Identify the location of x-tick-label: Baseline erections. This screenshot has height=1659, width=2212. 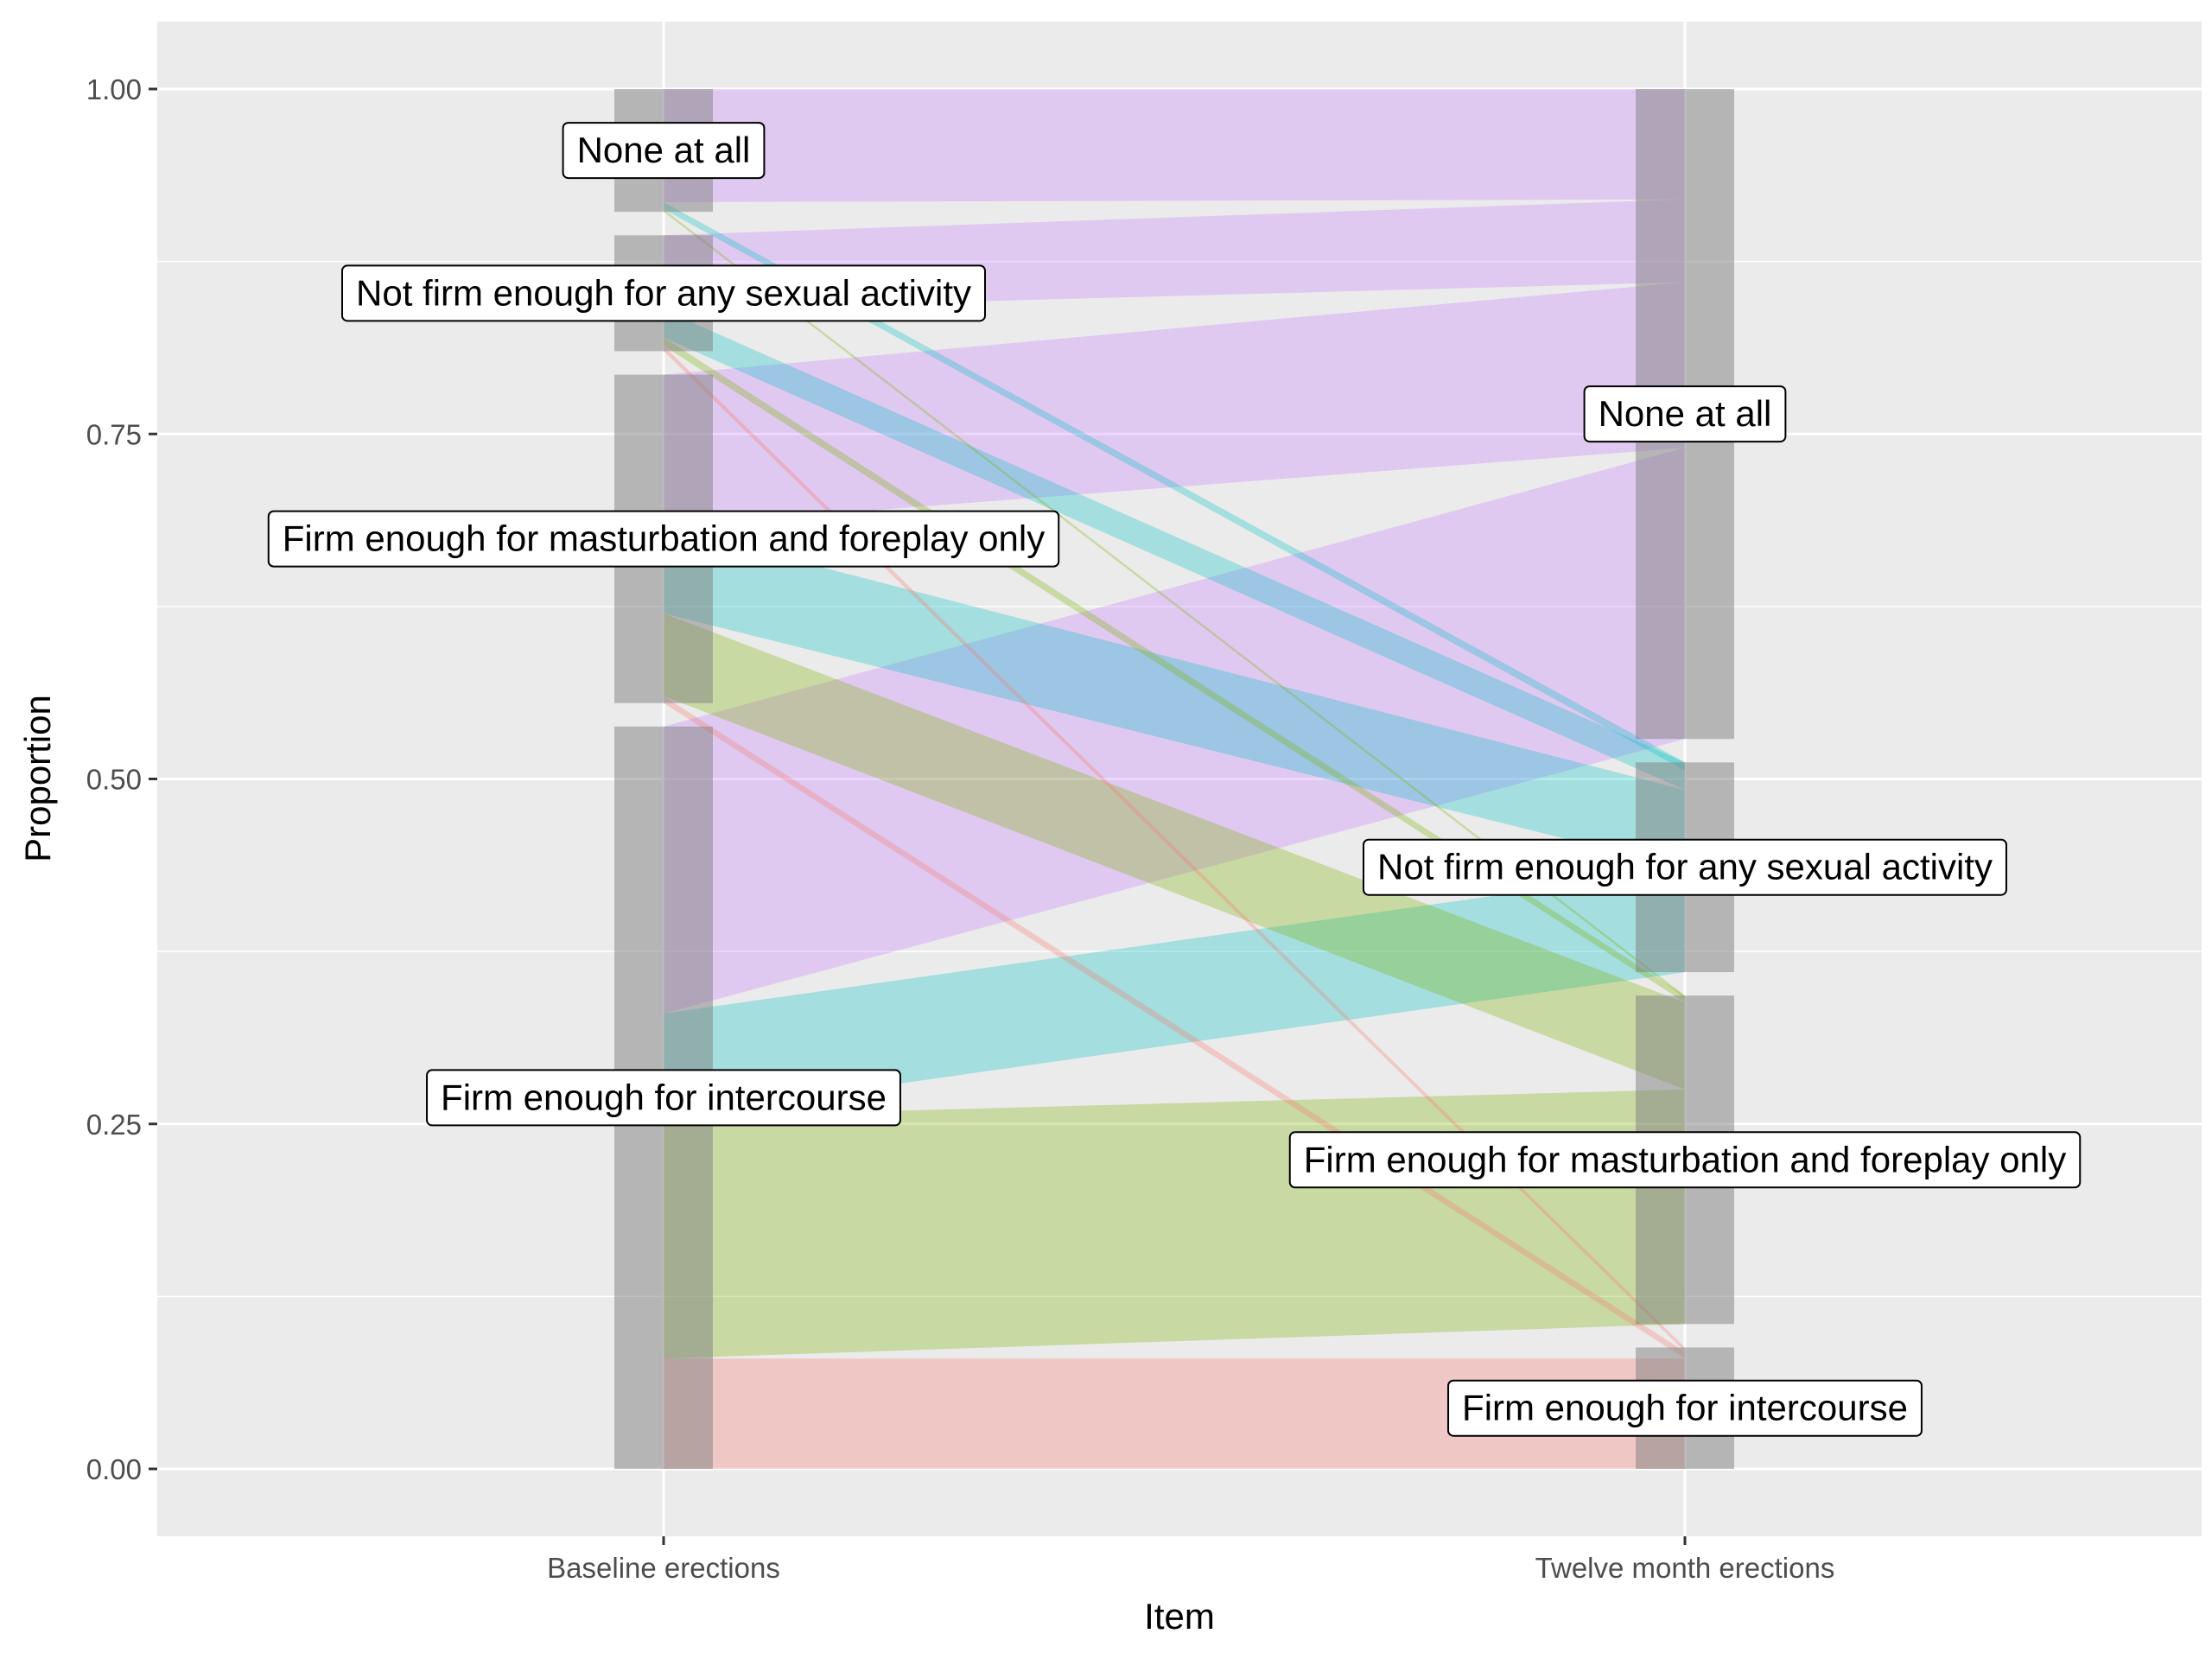
(663, 1568).